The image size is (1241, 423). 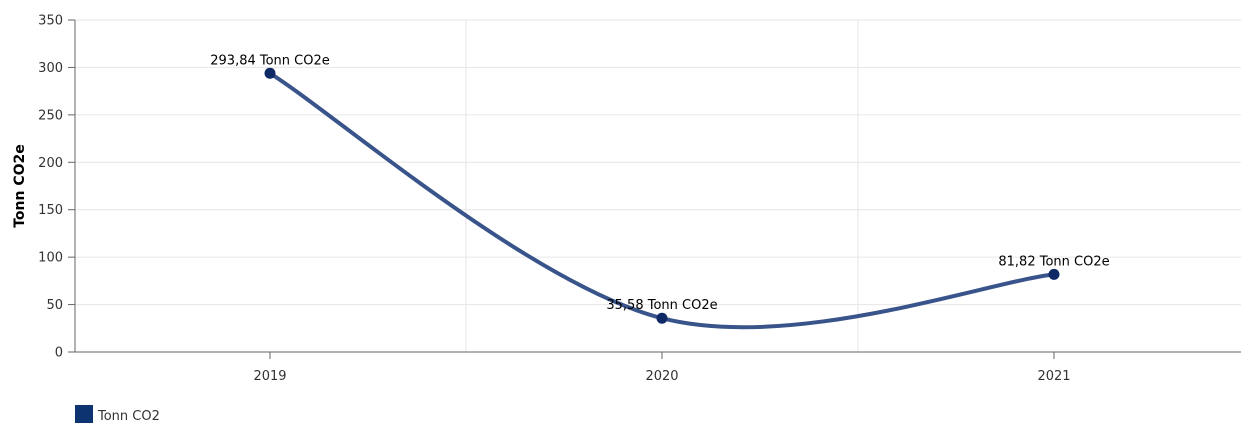 I want to click on y-tick-label: 150, so click(x=50, y=210).